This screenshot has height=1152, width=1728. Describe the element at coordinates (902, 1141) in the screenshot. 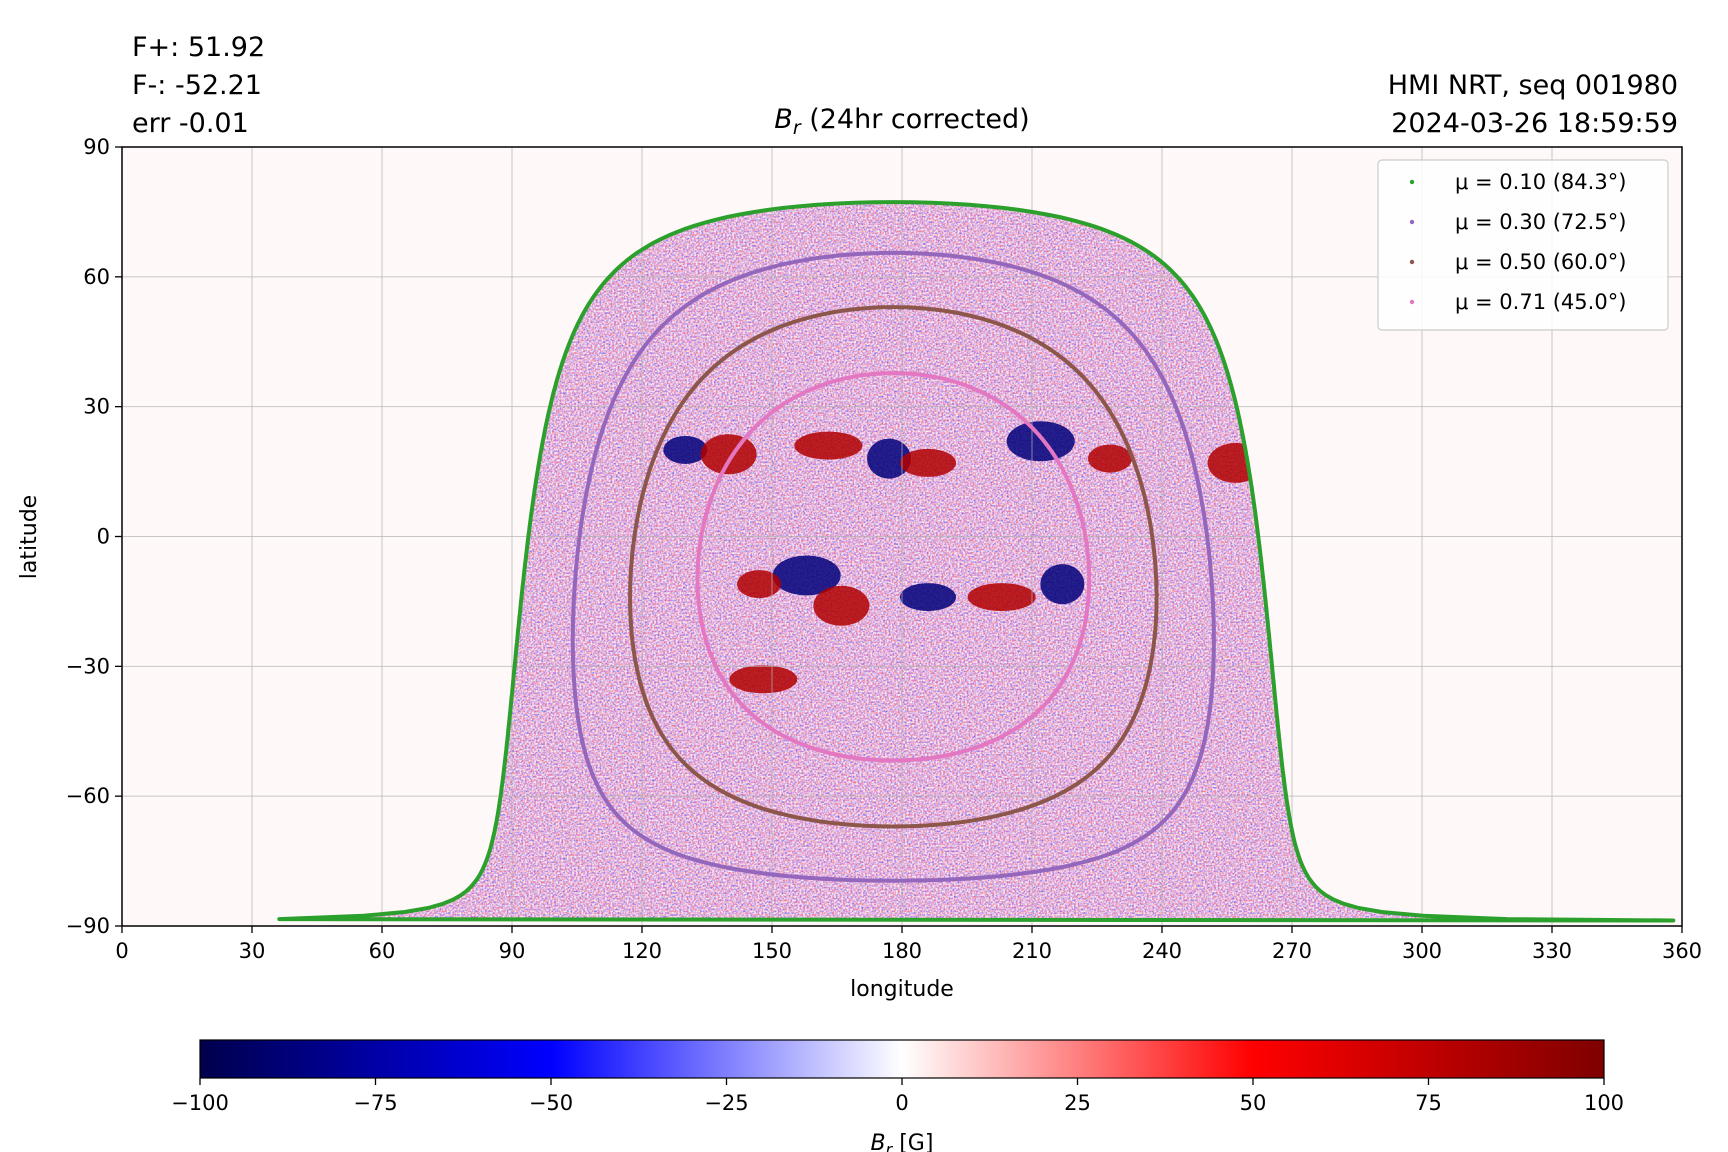

I see `colorbar-label: Br [G]` at that location.